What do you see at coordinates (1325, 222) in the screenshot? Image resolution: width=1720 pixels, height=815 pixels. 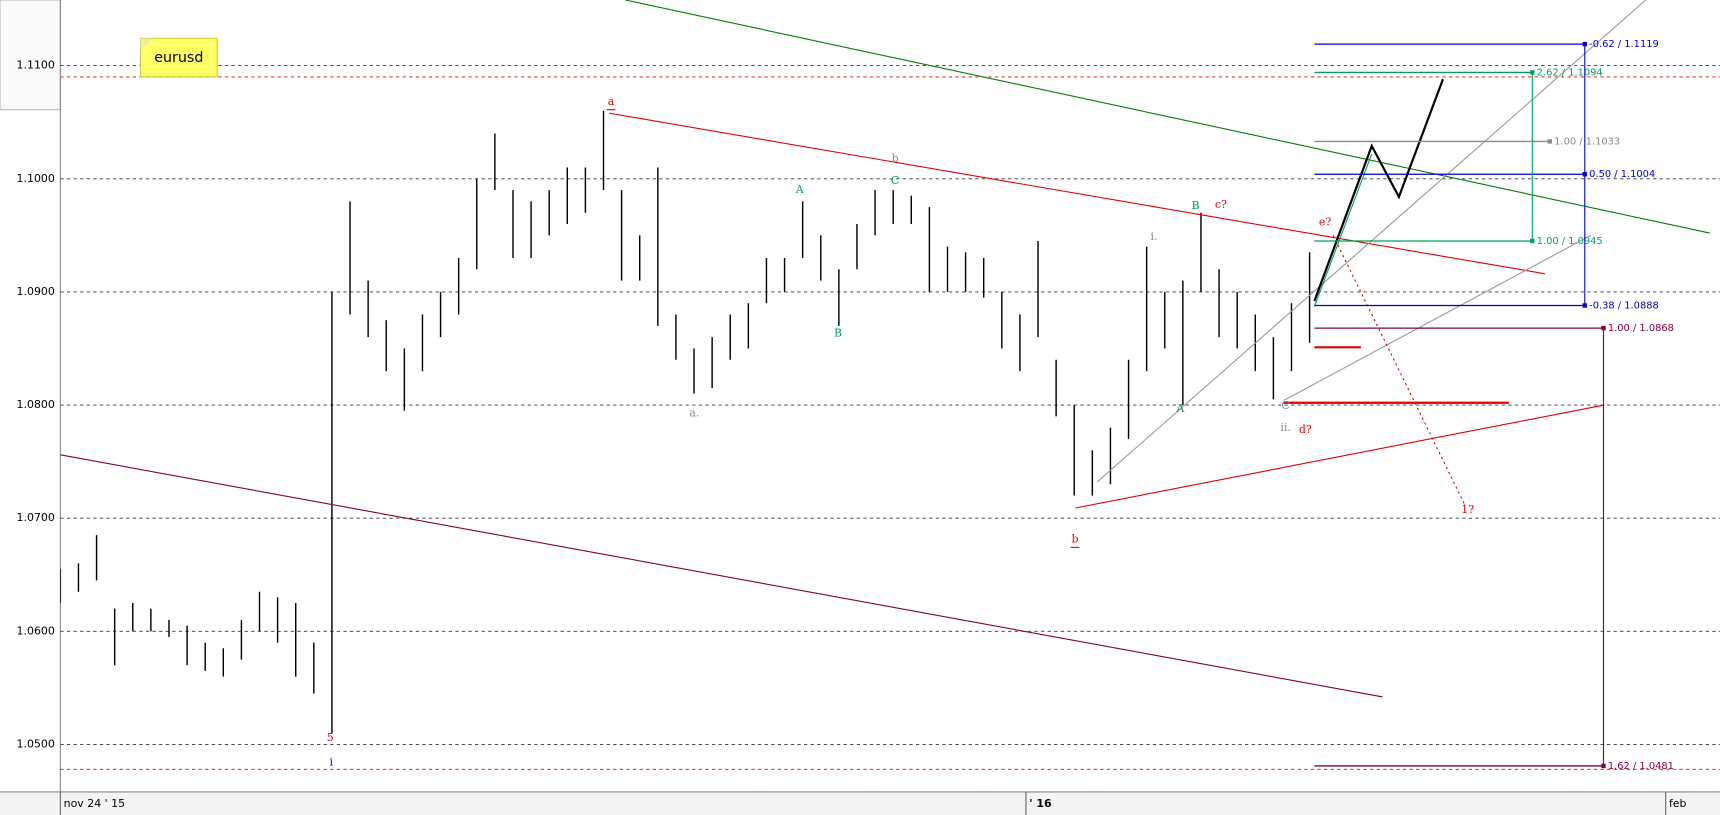 I see `wave-label: e?` at bounding box center [1325, 222].